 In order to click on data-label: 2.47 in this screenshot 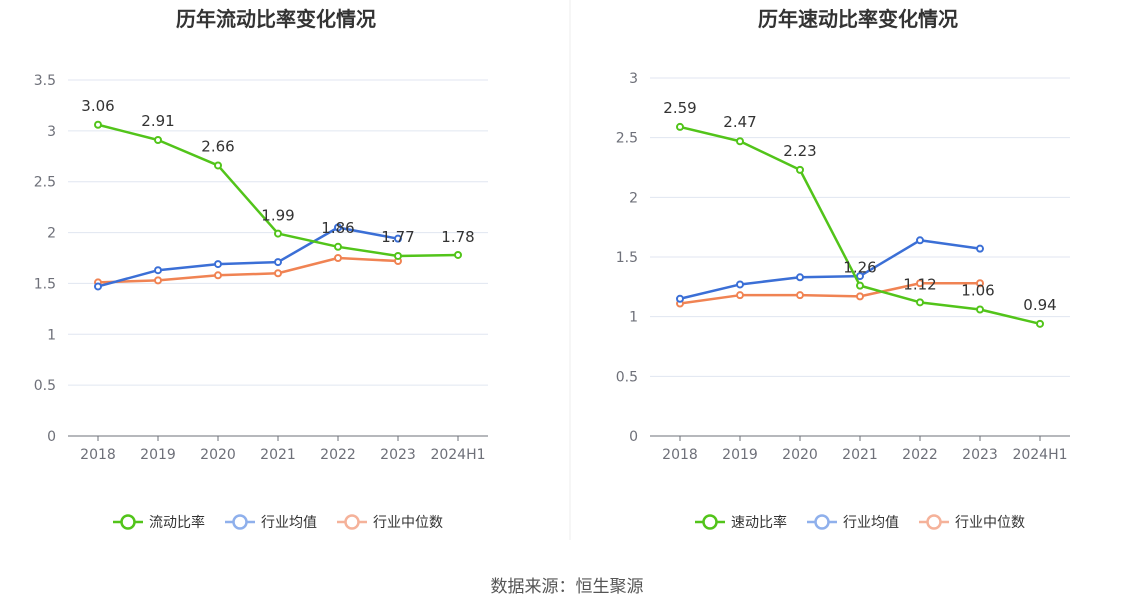, I will do `click(739, 122)`.